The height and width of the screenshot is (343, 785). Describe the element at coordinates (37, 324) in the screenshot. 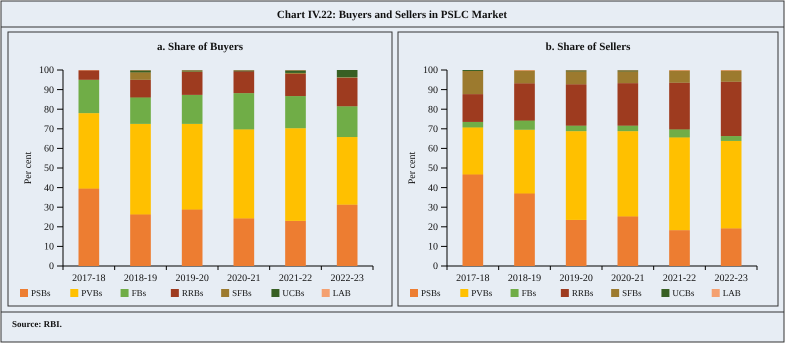

I see `source-note: Source: RBI.` at that location.